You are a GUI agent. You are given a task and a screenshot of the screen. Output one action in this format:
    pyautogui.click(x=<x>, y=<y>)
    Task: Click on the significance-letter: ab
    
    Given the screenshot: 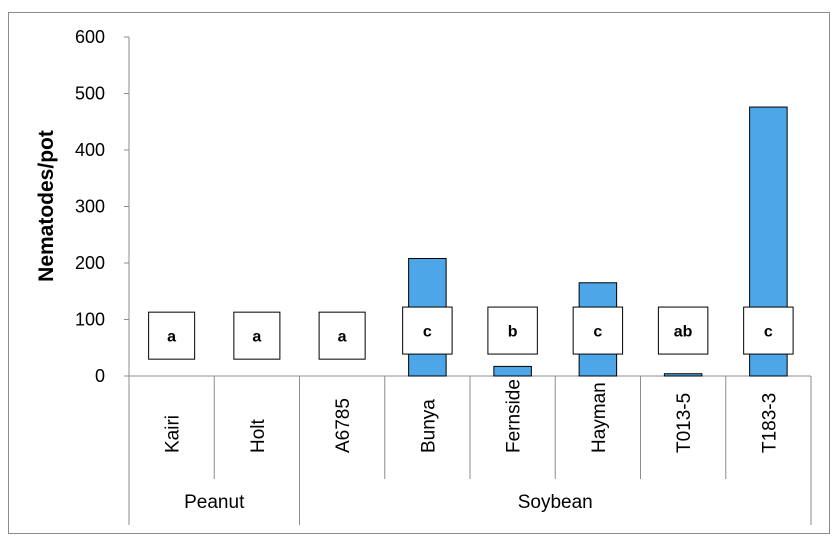 What is the action you would take?
    pyautogui.click(x=683, y=332)
    